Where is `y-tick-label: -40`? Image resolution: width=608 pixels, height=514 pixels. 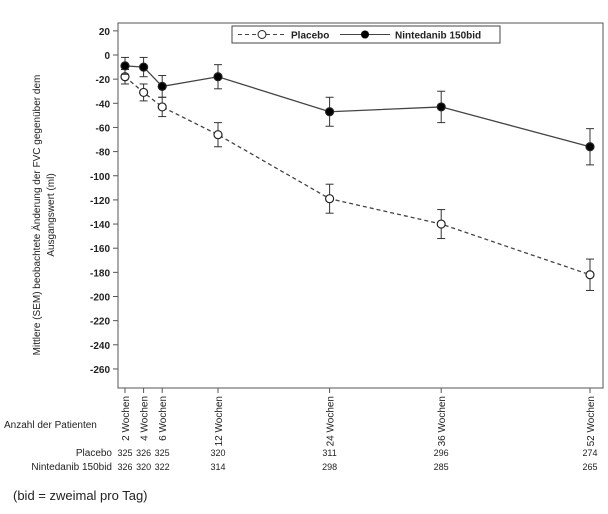
y-tick-label: -40 is located at coordinates (103, 104).